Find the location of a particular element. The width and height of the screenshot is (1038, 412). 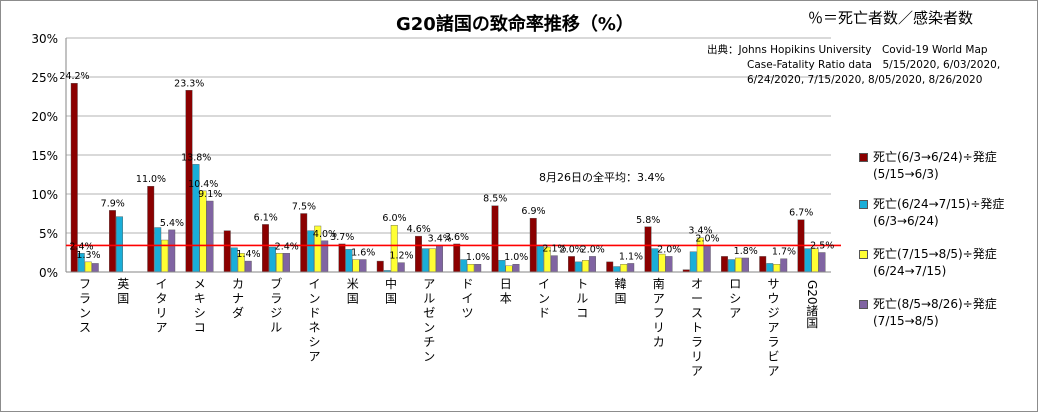

data-label: 1.8% is located at coordinates (746, 251).